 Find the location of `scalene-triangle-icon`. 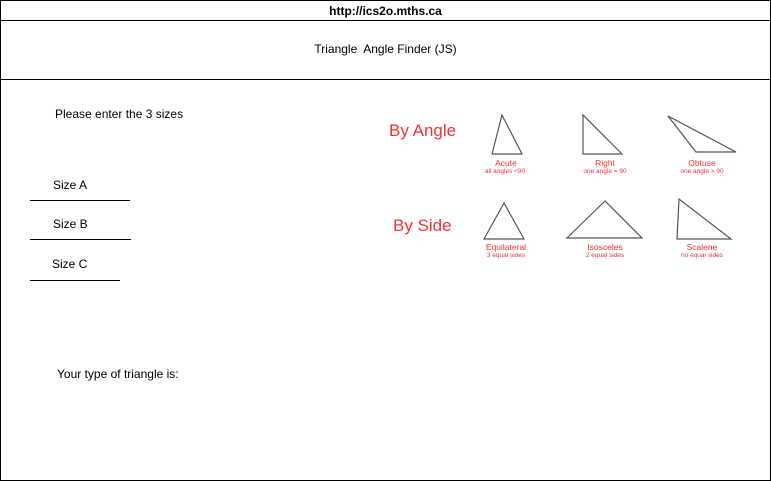

scalene-triangle-icon is located at coordinates (704, 218).